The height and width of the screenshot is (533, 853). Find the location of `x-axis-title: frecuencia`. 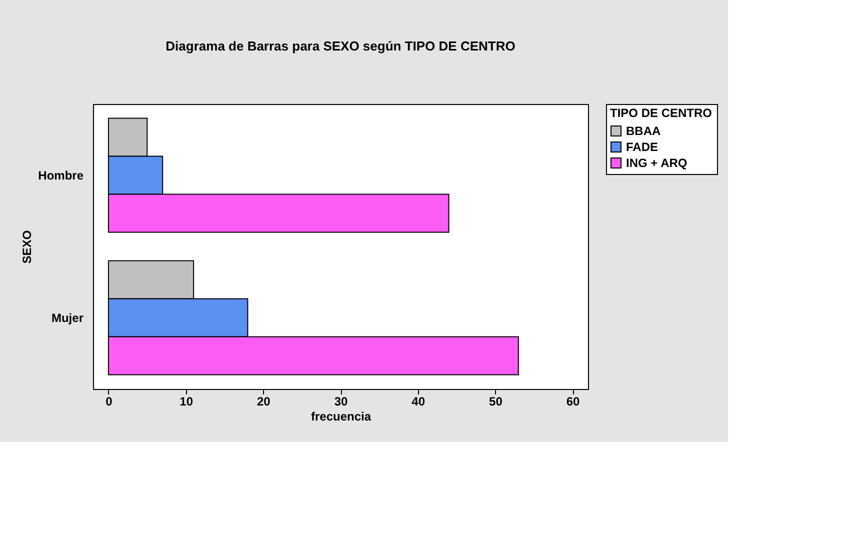

x-axis-title: frecuencia is located at coordinates (341, 417).